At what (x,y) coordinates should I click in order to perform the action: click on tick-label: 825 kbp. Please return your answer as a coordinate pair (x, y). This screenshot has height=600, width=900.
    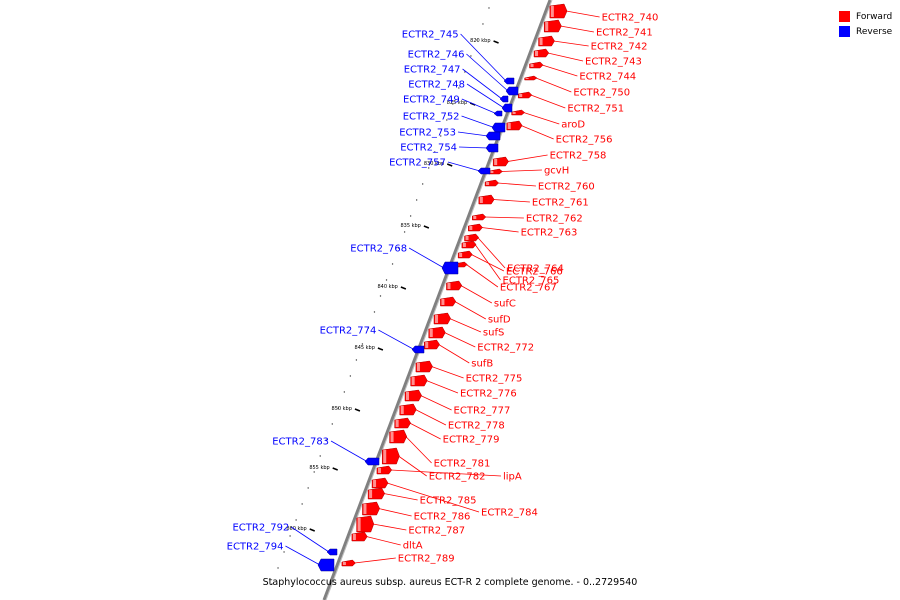
    Looking at the image, I should click on (457, 103).